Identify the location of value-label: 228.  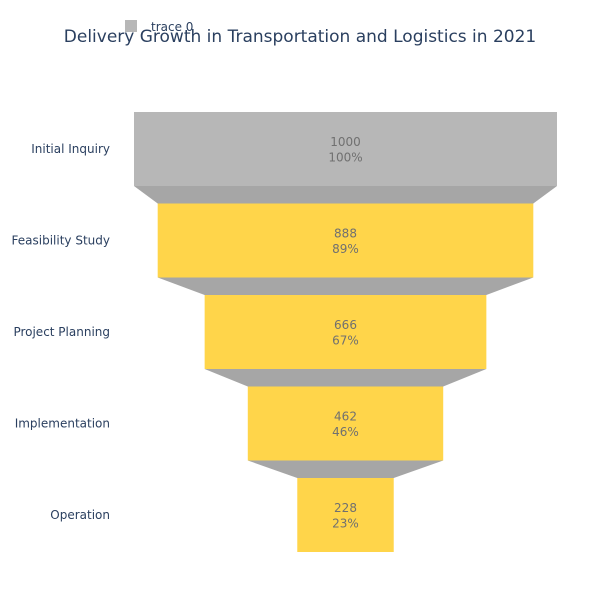
(345, 508).